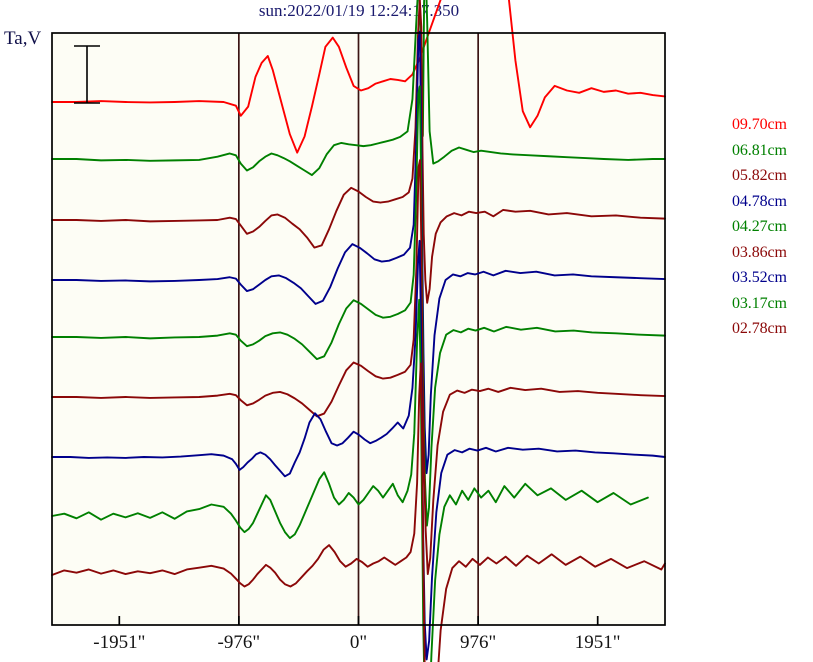  Describe the element at coordinates (759, 150) in the screenshot. I see `legend-item: 06.81cm` at that location.